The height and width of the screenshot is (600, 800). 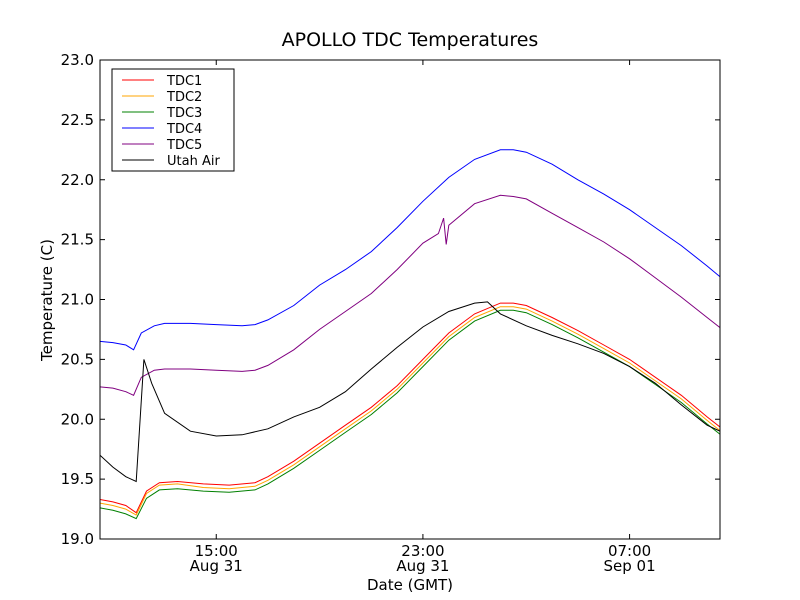 I want to click on legend-label: TDC4, so click(x=184, y=129).